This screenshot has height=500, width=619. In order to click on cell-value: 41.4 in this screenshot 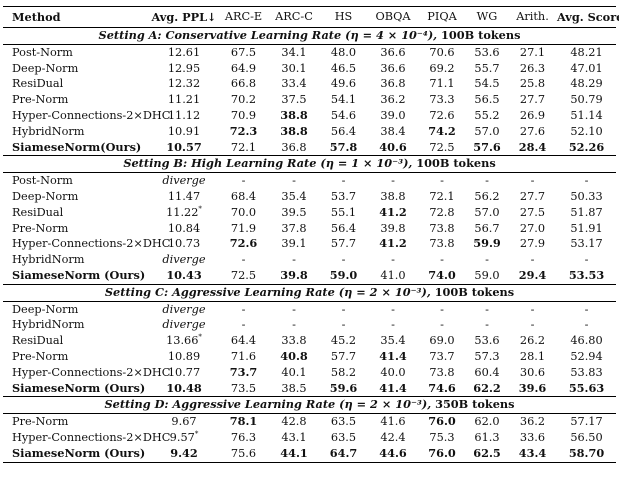, I will do `click(393, 387)`.